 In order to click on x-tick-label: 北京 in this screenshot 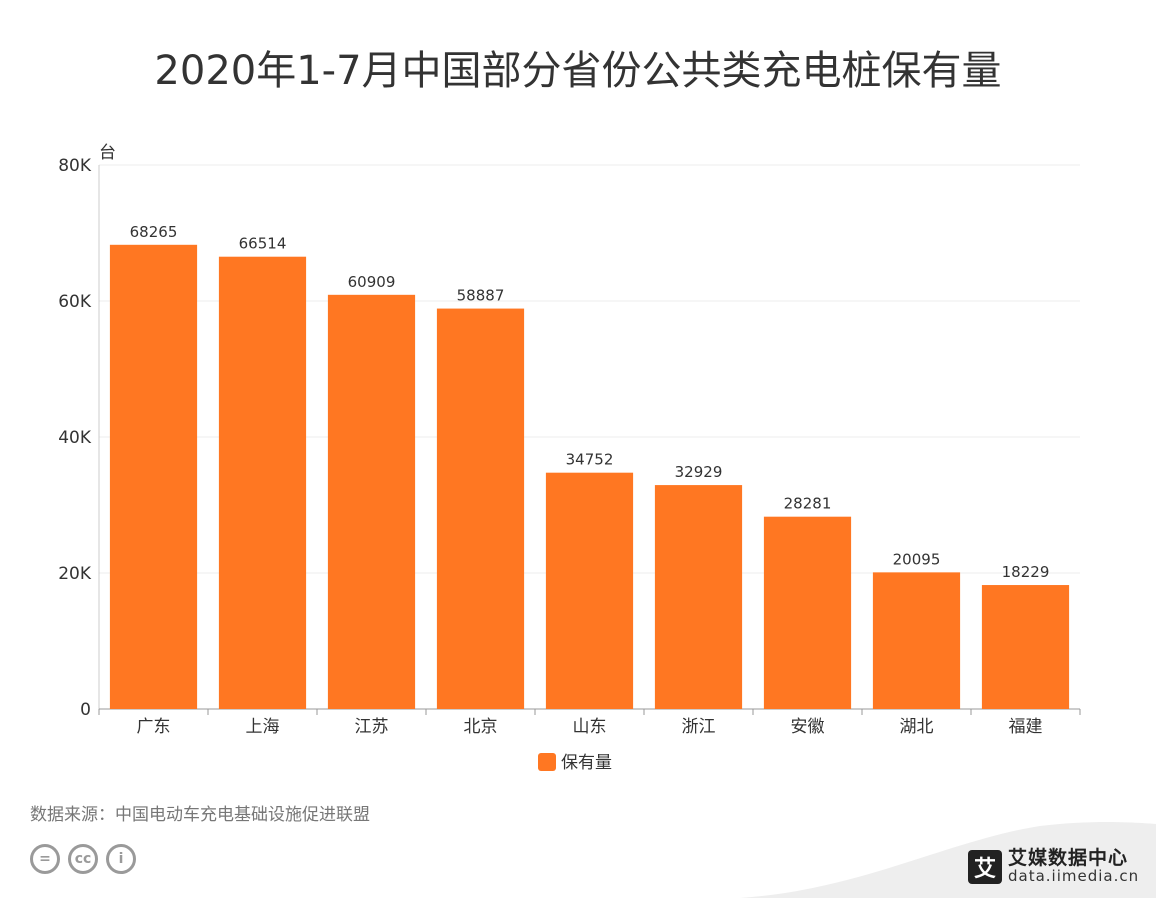, I will do `click(481, 727)`.